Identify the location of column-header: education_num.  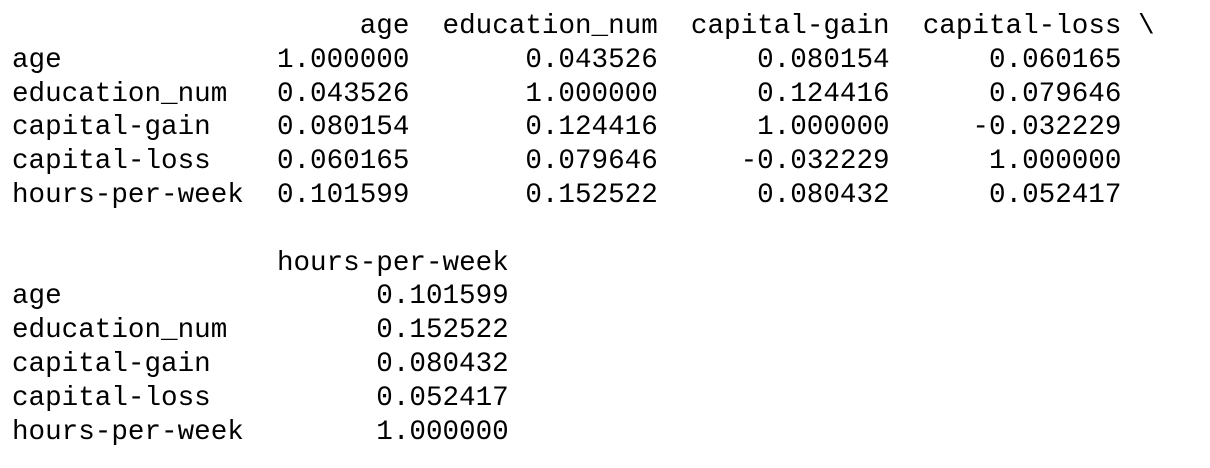
(550, 26).